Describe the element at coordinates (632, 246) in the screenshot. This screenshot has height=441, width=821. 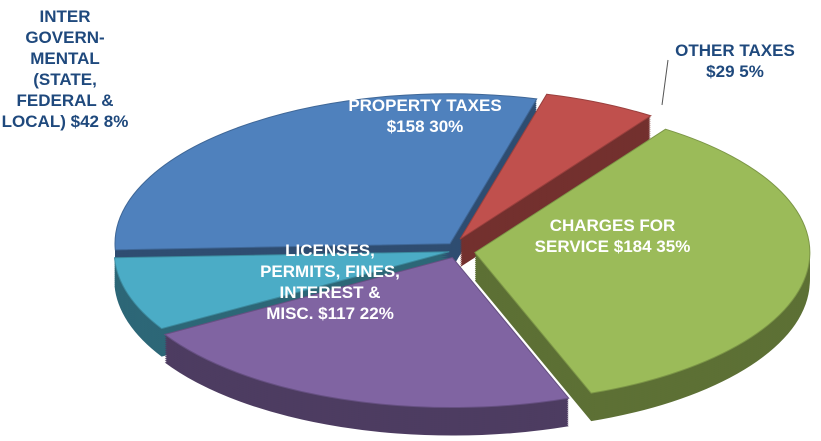
I see `value-label: $184` at that location.